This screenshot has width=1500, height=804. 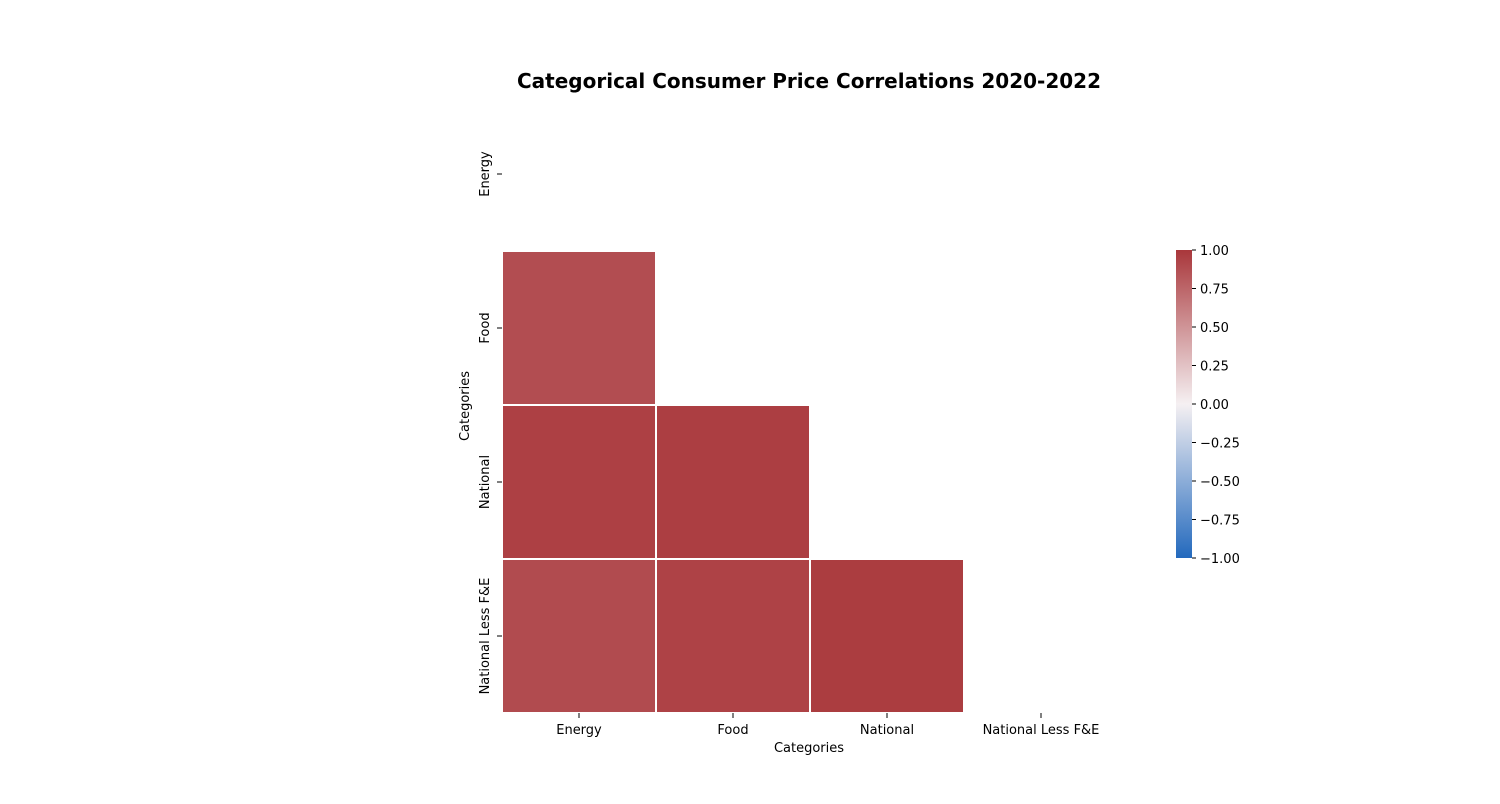 What do you see at coordinates (485, 327) in the screenshot?
I see `y-tick-label: Food` at bounding box center [485, 327].